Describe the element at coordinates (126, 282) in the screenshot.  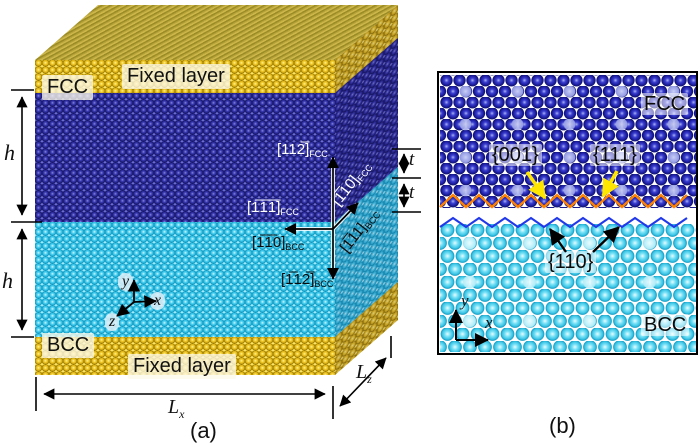
I see `axis-y-label-a: y` at that location.